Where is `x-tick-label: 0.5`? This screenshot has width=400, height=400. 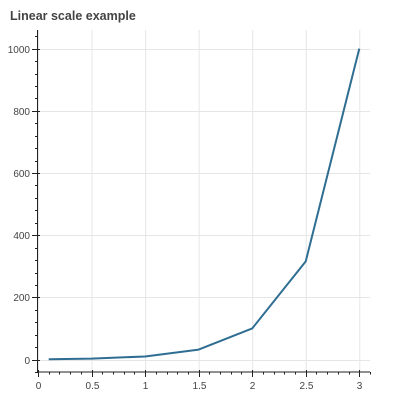 x-tick-label: 0.5 is located at coordinates (93, 386).